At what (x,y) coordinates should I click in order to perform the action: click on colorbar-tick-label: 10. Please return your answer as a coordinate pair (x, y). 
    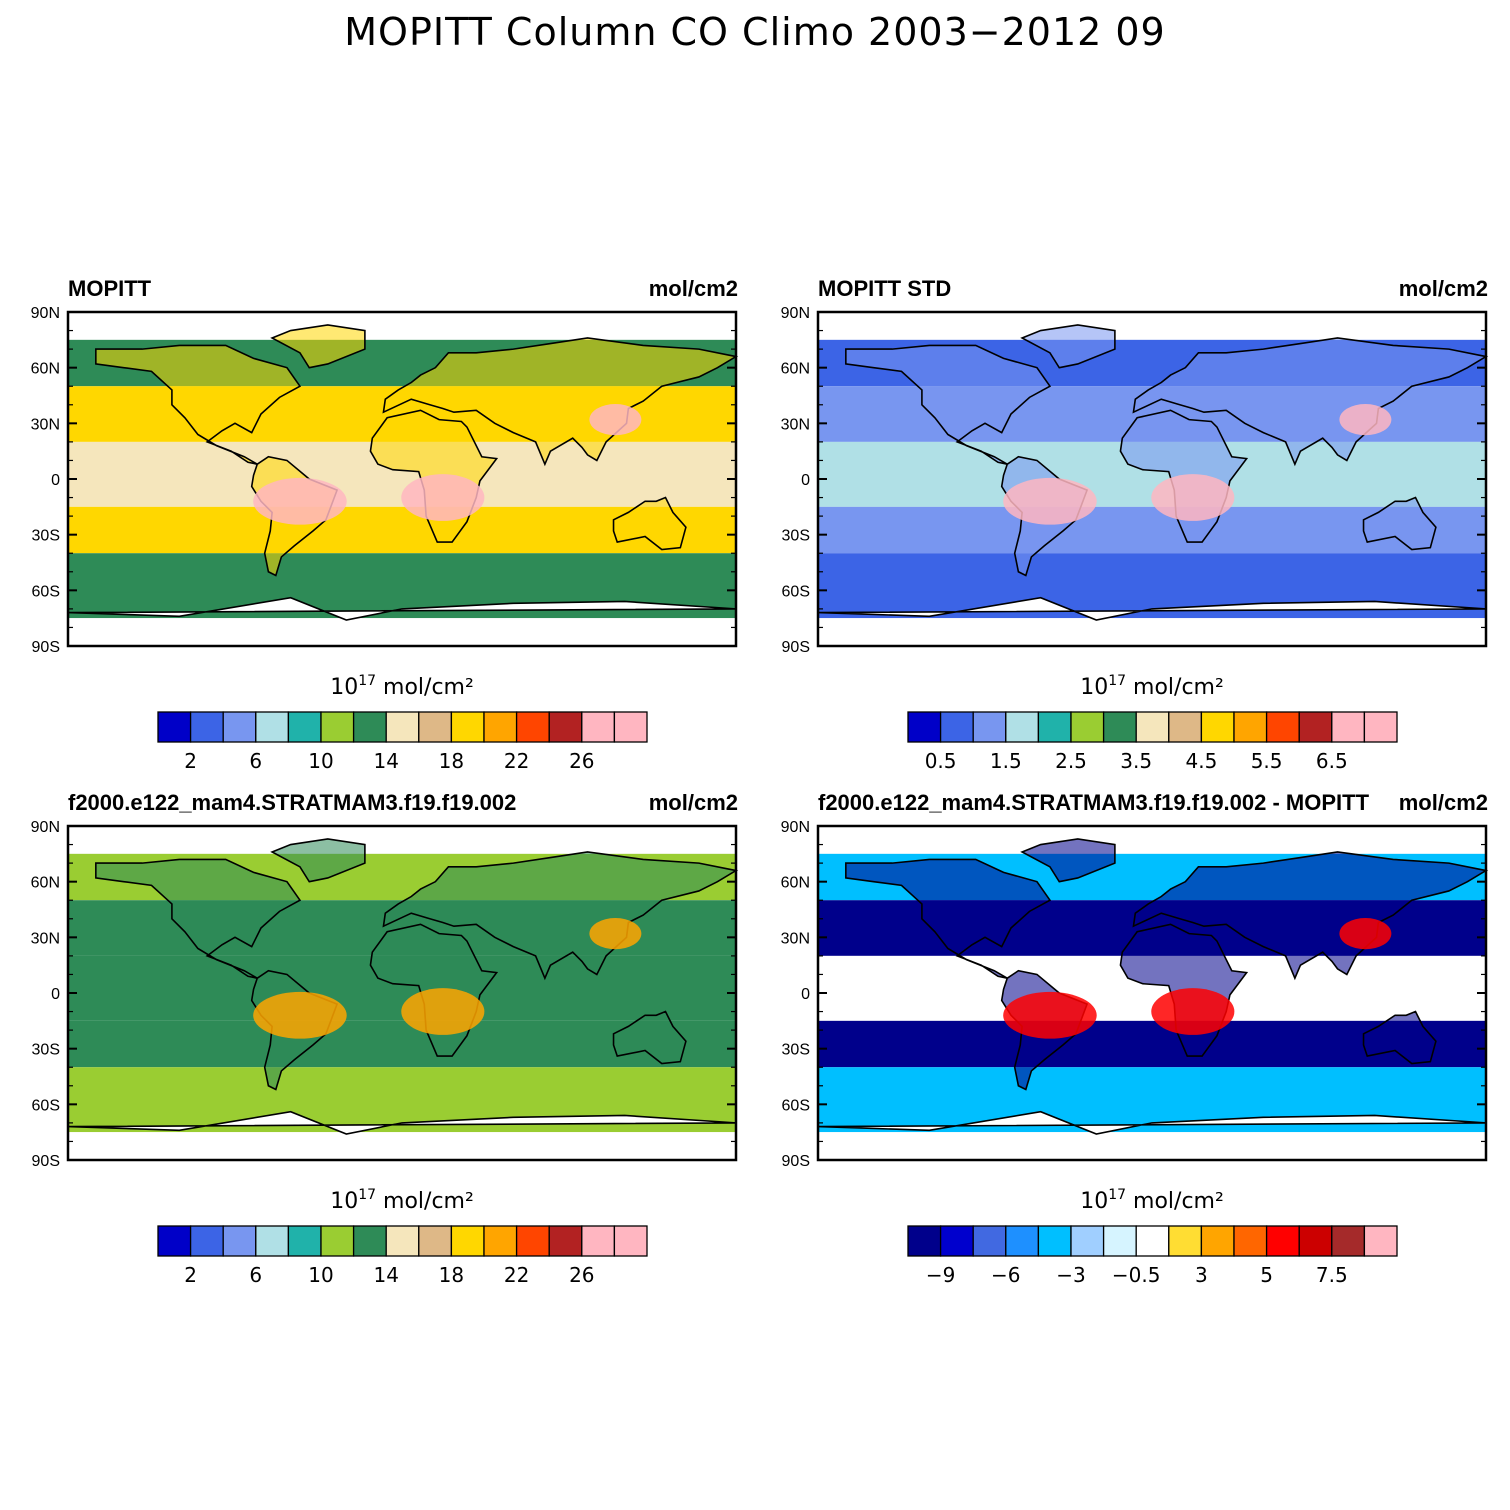
    Looking at the image, I should click on (320, 1275).